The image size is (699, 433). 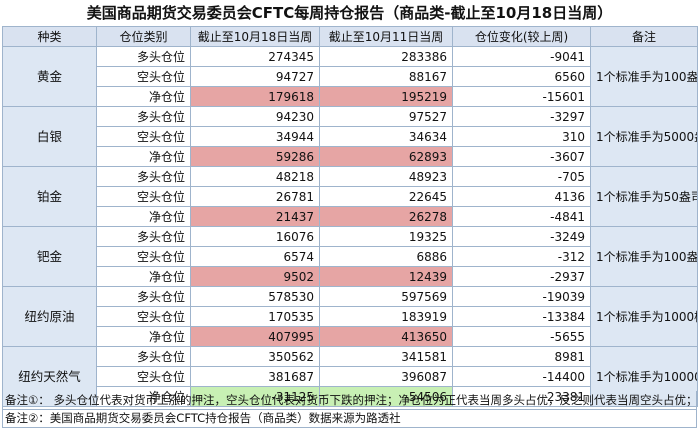 What do you see at coordinates (521, 336) in the screenshot?
I see `change-value: -5655` at bounding box center [521, 336].